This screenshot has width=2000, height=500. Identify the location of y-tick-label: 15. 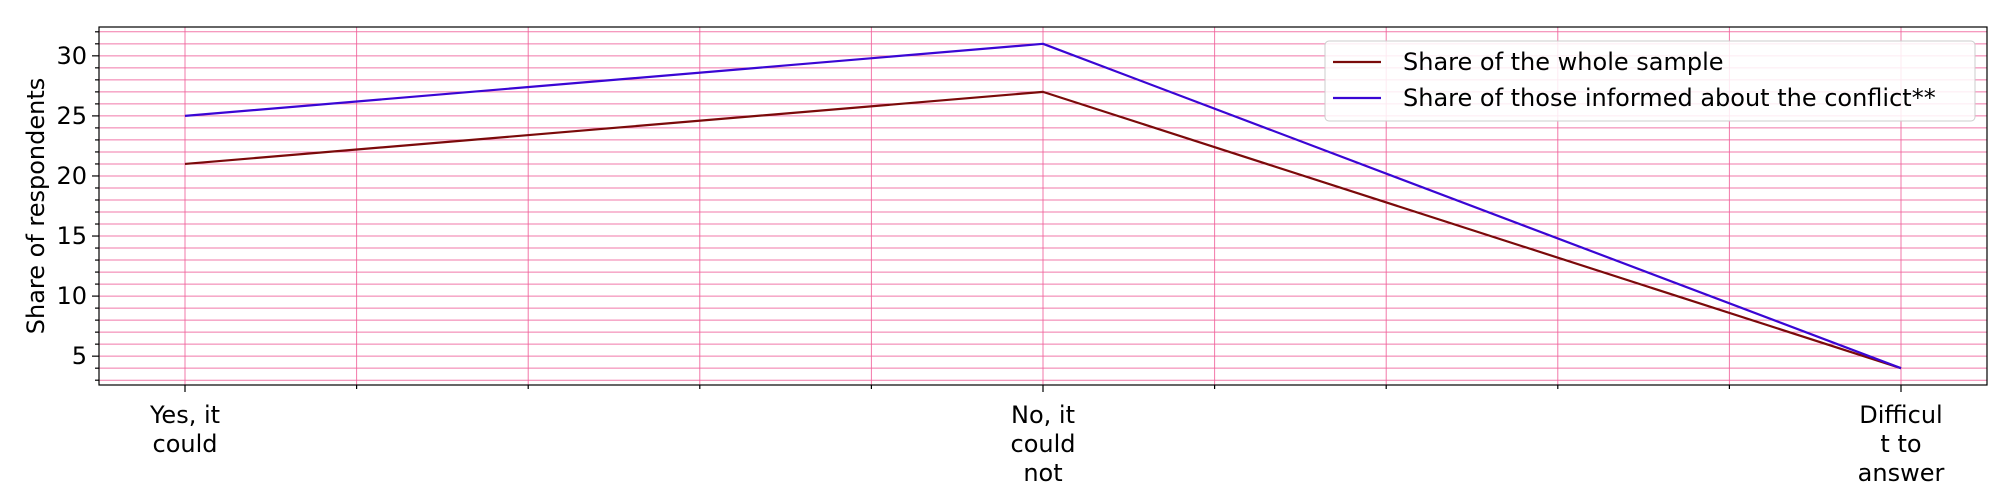
(71, 236).